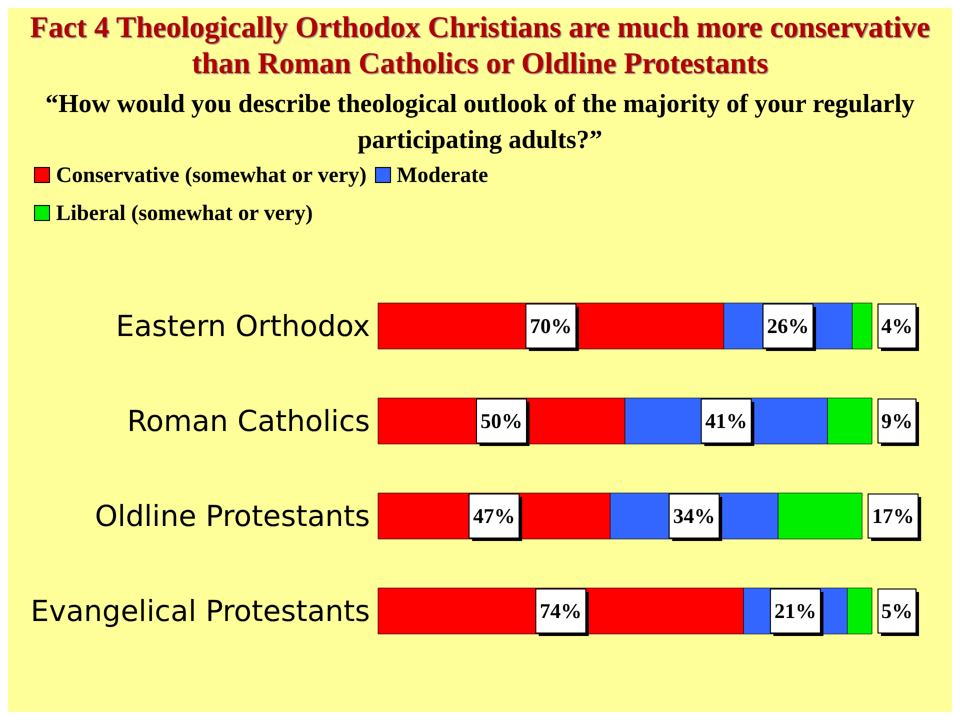 Image resolution: width=960 pixels, height=720 pixels. I want to click on data-label: 5%, so click(897, 611).